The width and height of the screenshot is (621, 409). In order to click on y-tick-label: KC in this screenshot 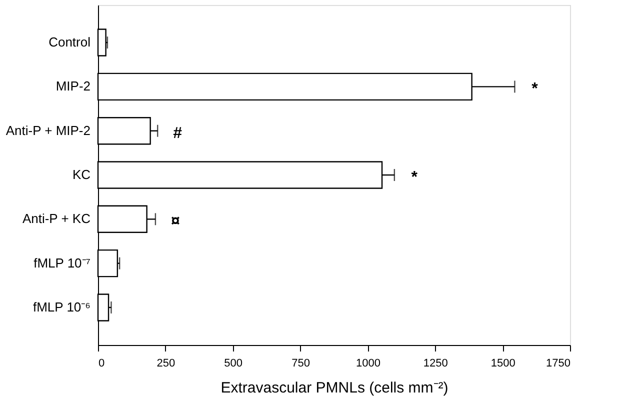, I will do `click(81, 174)`.